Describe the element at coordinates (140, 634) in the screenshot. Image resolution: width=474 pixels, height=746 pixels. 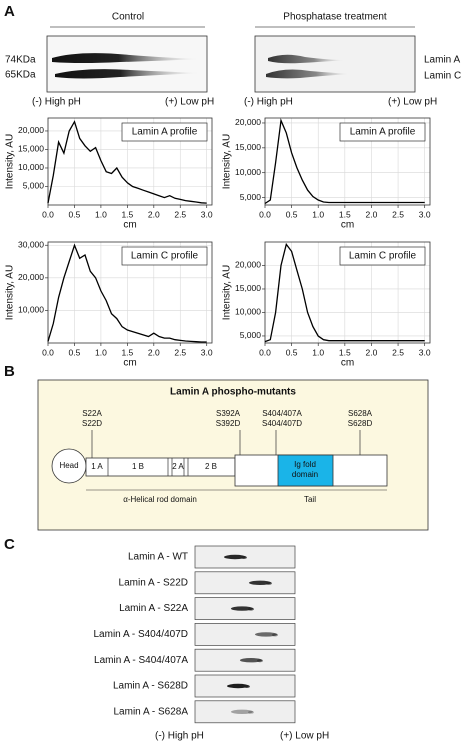
I see `row-label: Lamin A - S404/407D` at that location.